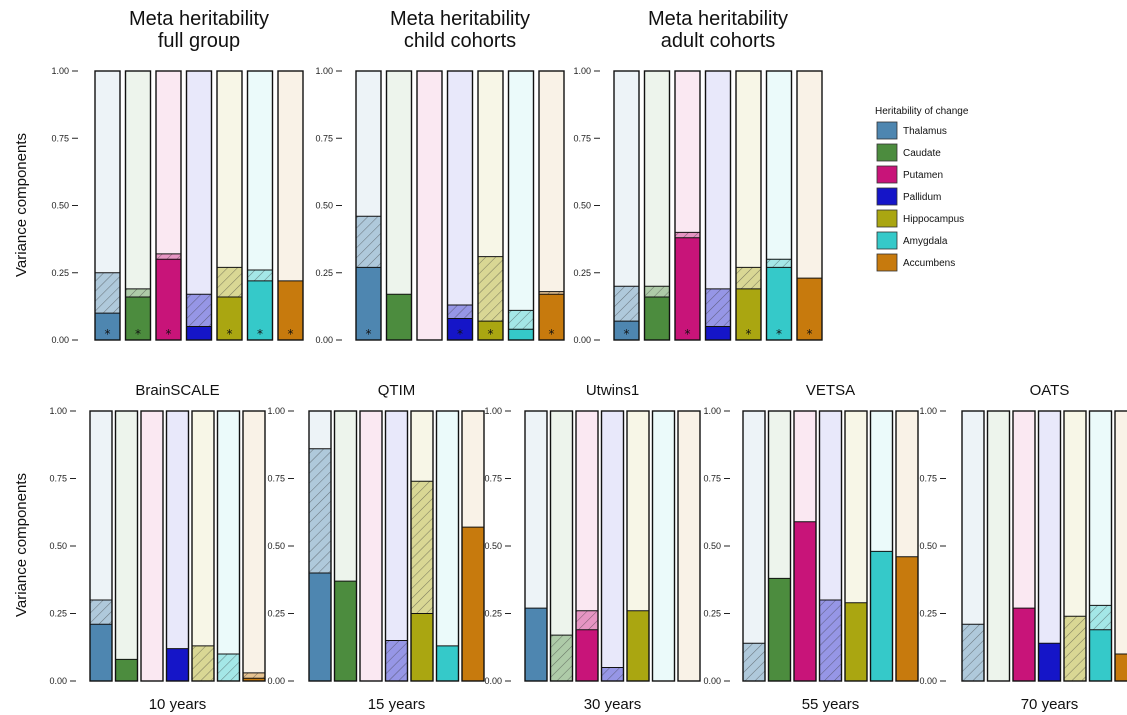 The image size is (1127, 715). I want to click on bar-amygdala: *, so click(779, 205).